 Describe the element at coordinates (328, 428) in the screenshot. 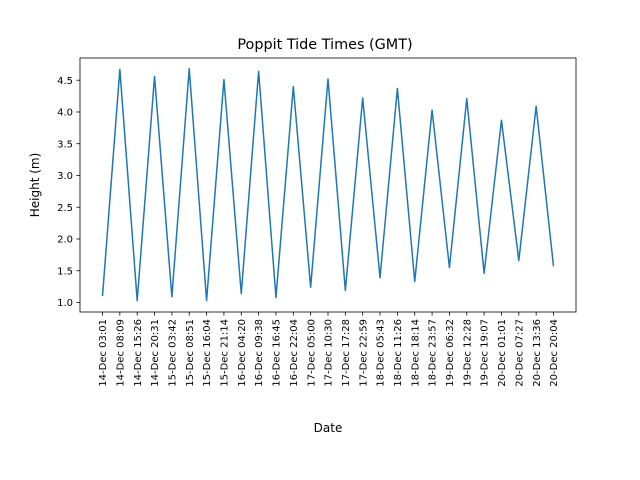

I see `x-axis-label: Date` at that location.